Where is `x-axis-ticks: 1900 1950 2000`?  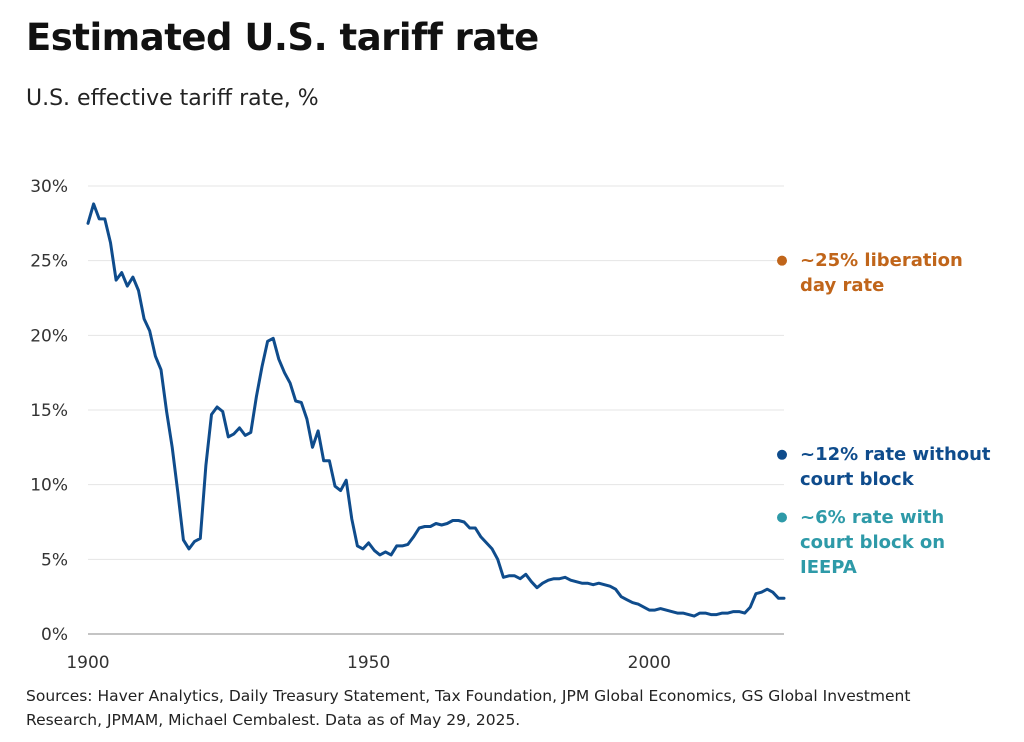 x-axis-ticks: 1900 1950 2000 is located at coordinates (368, 663).